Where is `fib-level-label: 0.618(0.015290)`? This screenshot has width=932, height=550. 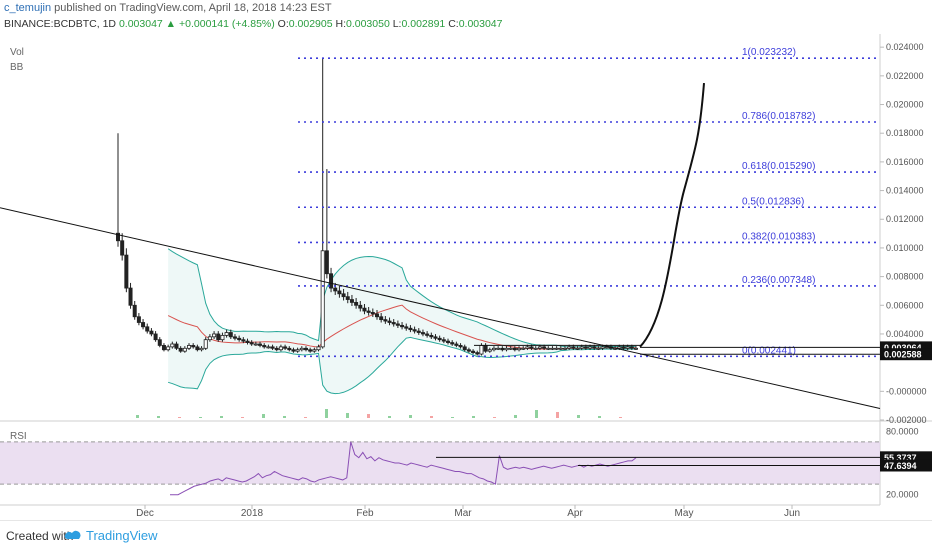
fib-level-label: 0.618(0.015290) is located at coordinates (778, 166).